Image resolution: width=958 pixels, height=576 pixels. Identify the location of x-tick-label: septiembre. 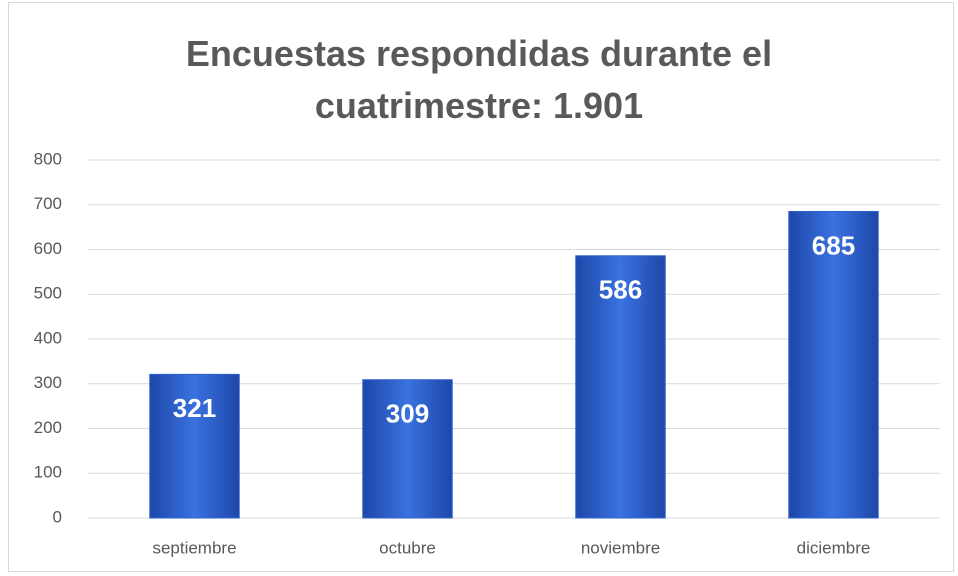
(194, 547).